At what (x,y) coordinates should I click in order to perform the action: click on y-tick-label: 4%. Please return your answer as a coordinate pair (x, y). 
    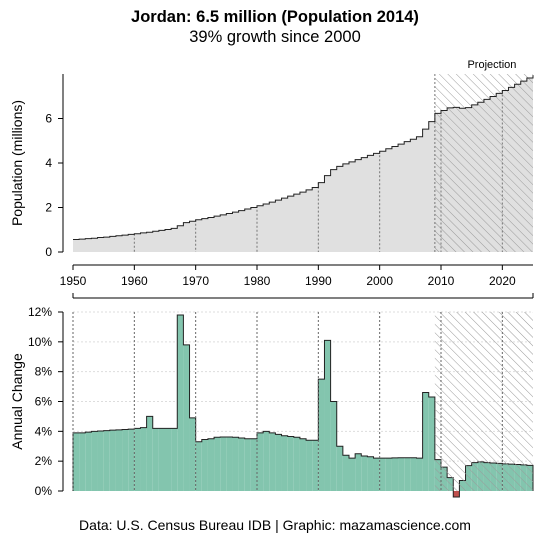
    Looking at the image, I should click on (44, 431).